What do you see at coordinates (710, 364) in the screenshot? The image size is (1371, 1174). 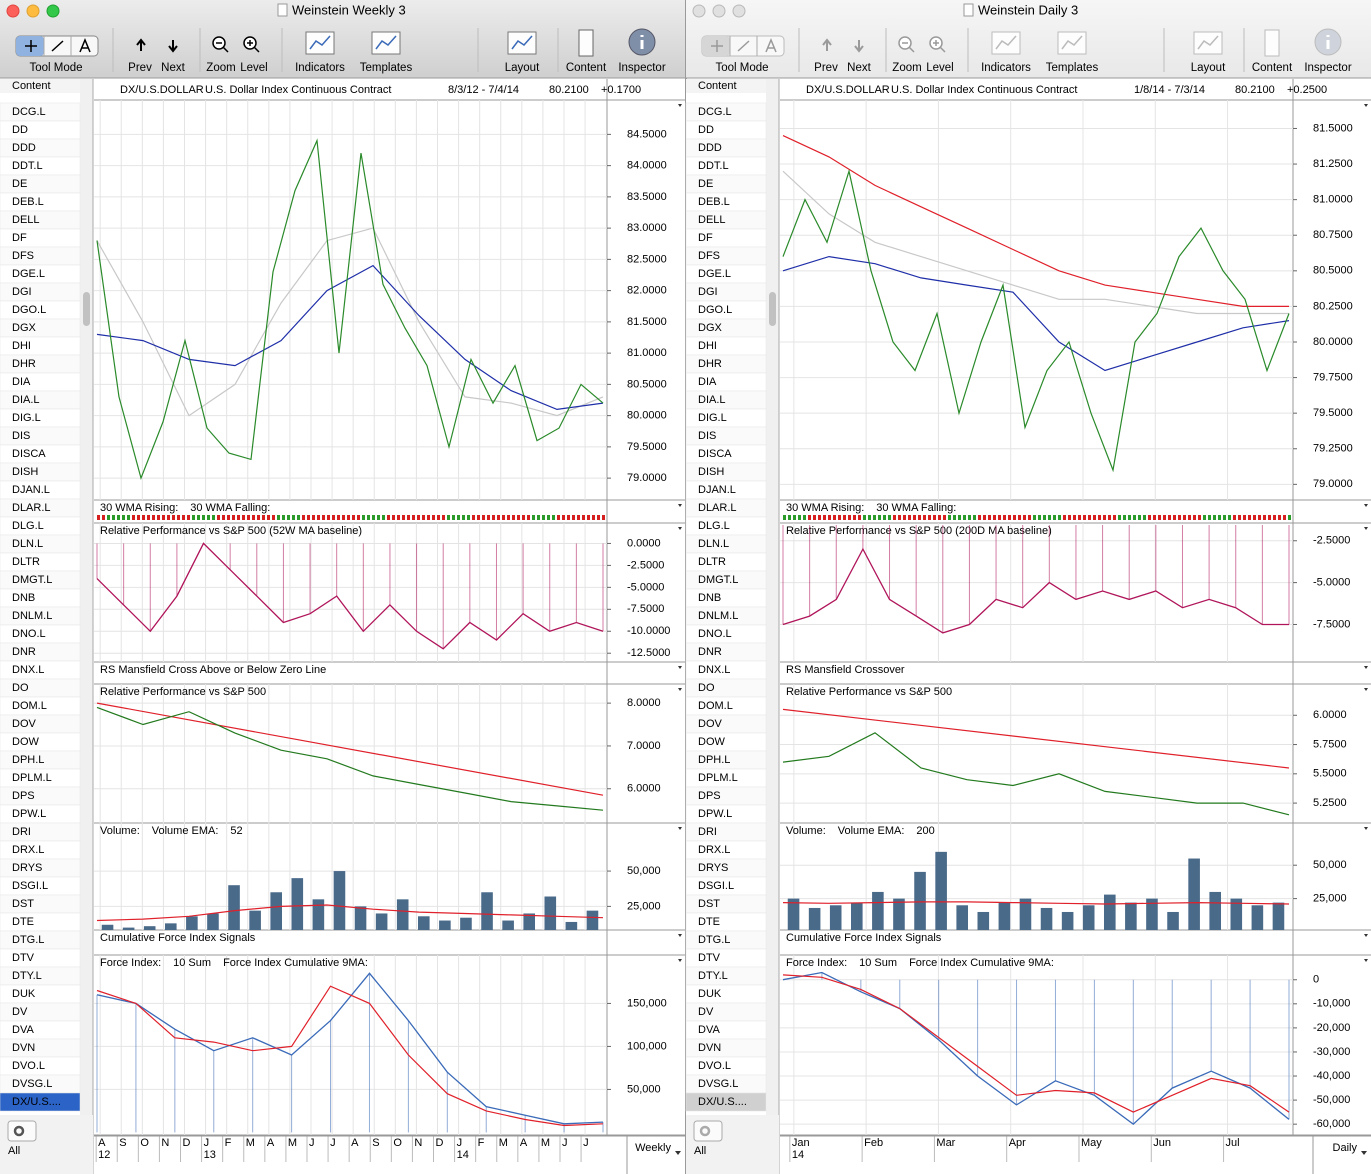 I see `symbol-label: DHR` at bounding box center [710, 364].